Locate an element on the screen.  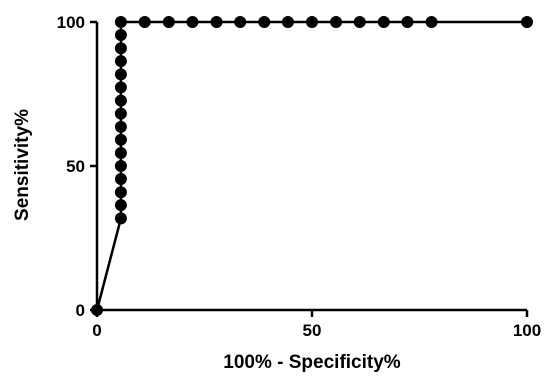
y-tick-label: 0 is located at coordinates (80, 310).